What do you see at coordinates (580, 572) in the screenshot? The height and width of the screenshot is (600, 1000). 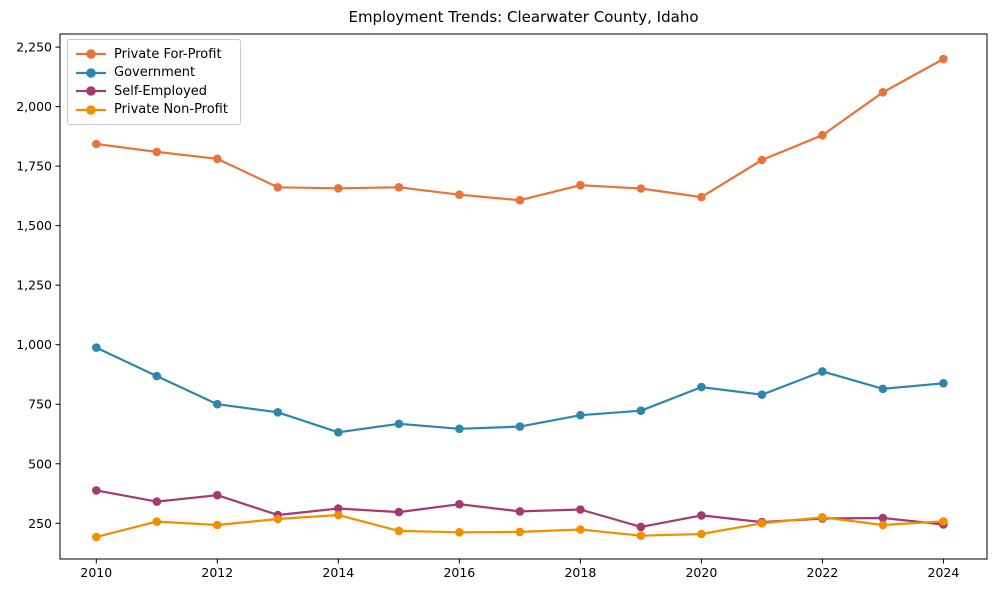 I see `x-axis-tick-label: 2018` at bounding box center [580, 572].